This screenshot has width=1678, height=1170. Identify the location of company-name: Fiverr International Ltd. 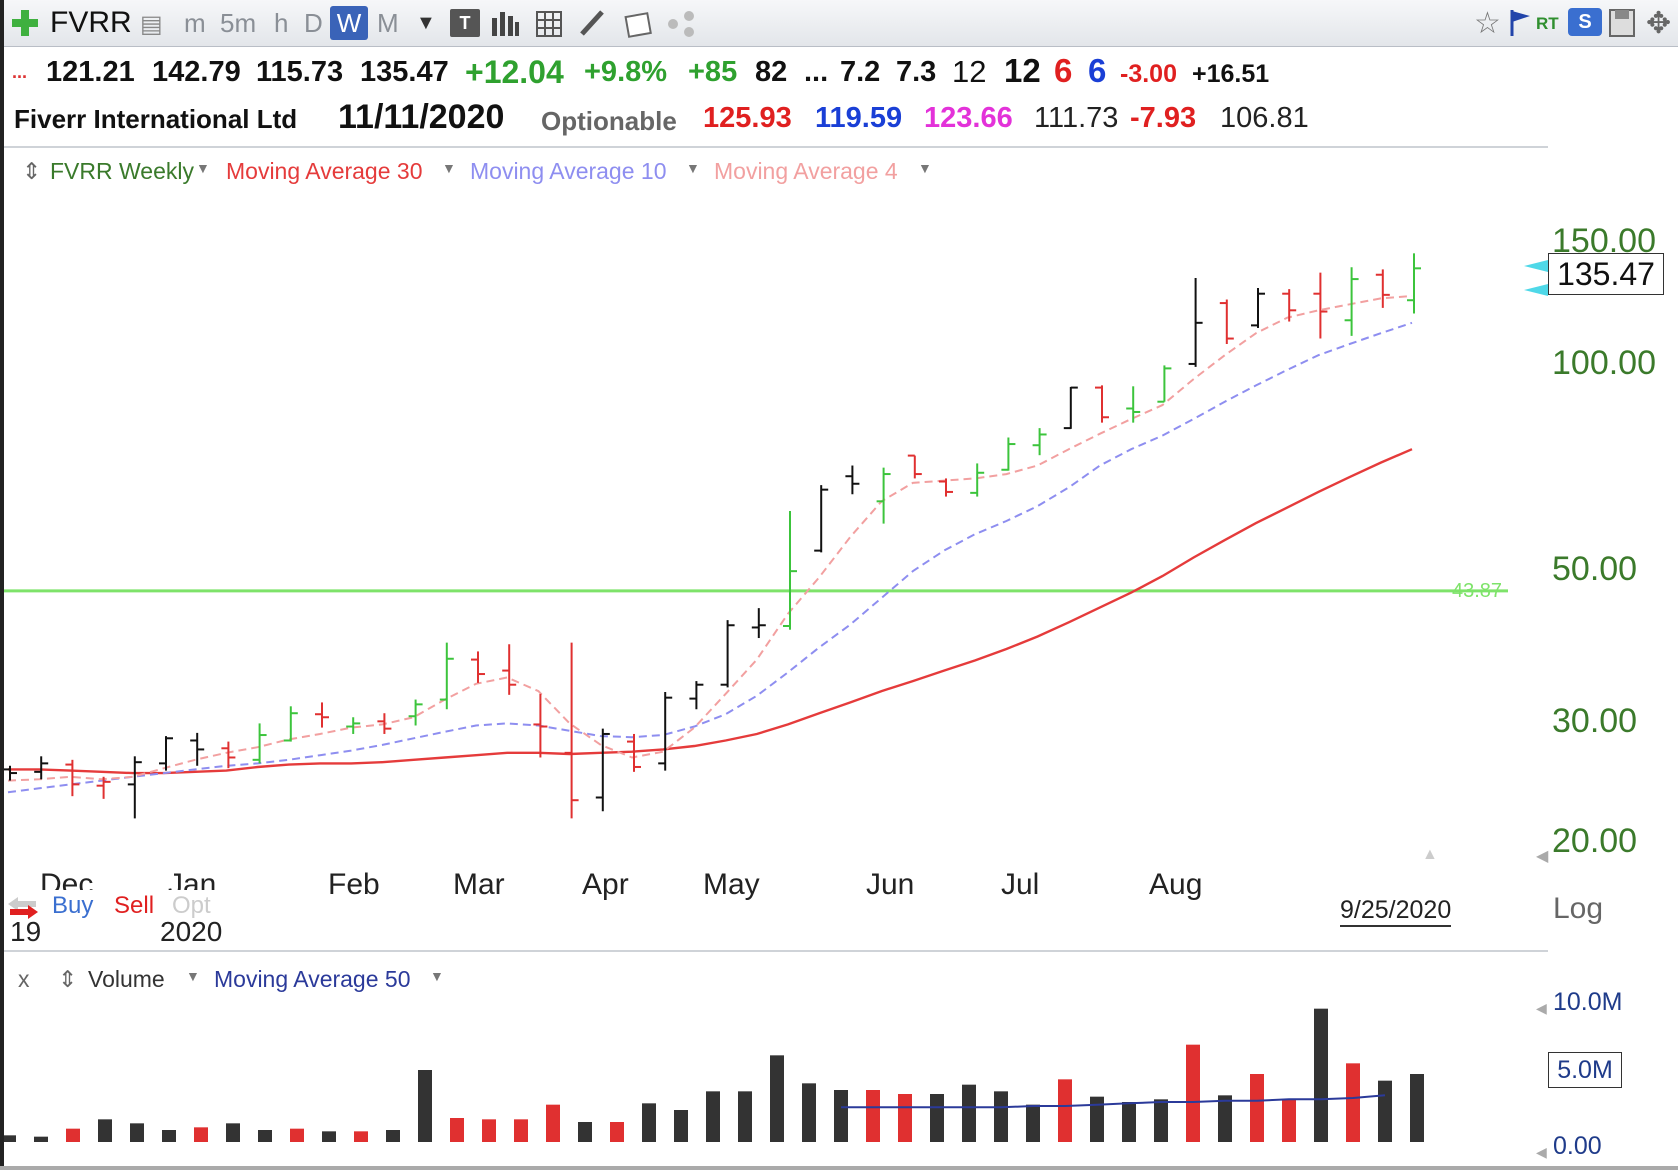
(156, 119).